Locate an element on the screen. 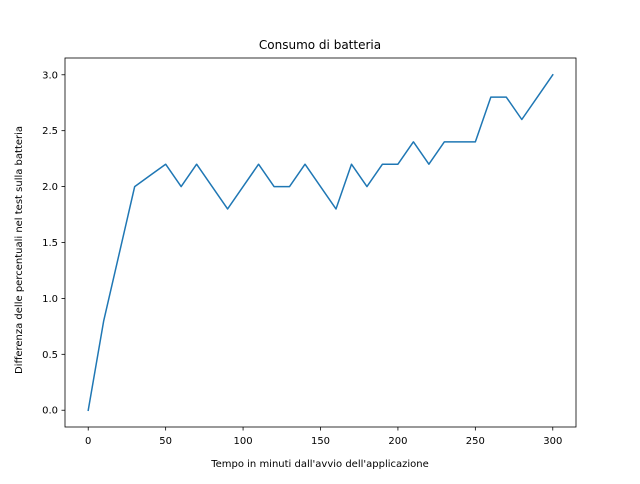  x-tick-label: 100 is located at coordinates (243, 441).